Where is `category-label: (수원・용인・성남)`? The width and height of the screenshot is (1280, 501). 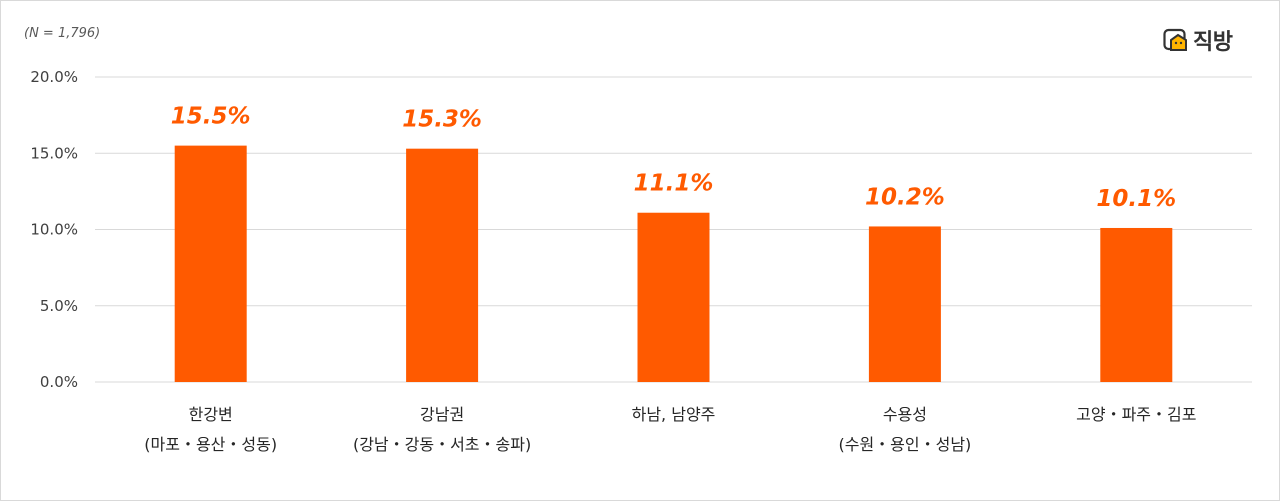 category-label: (수원・용인・성남) is located at coordinates (904, 444).